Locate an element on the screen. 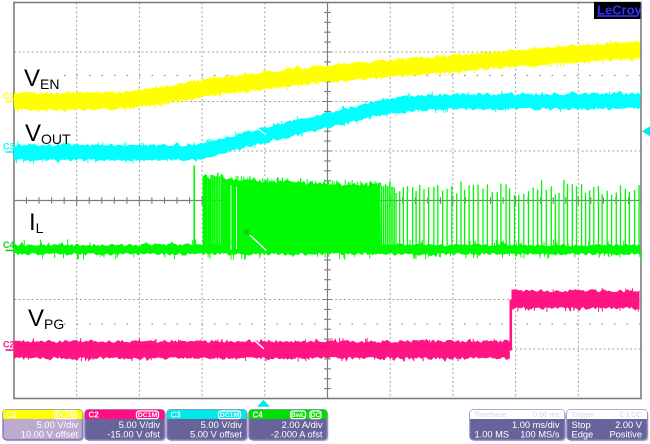 The width and height of the screenshot is (650, 444). svg-text: LeCroy is located at coordinates (620, 10).